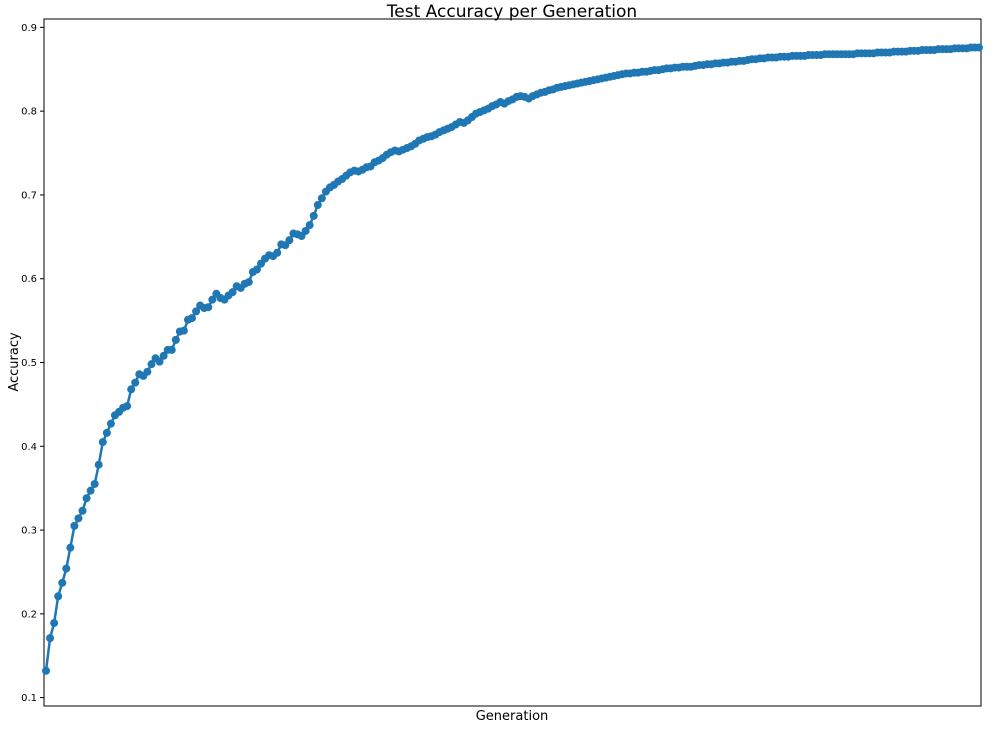  I want to click on y-tick-label: 0.3, so click(29, 531).